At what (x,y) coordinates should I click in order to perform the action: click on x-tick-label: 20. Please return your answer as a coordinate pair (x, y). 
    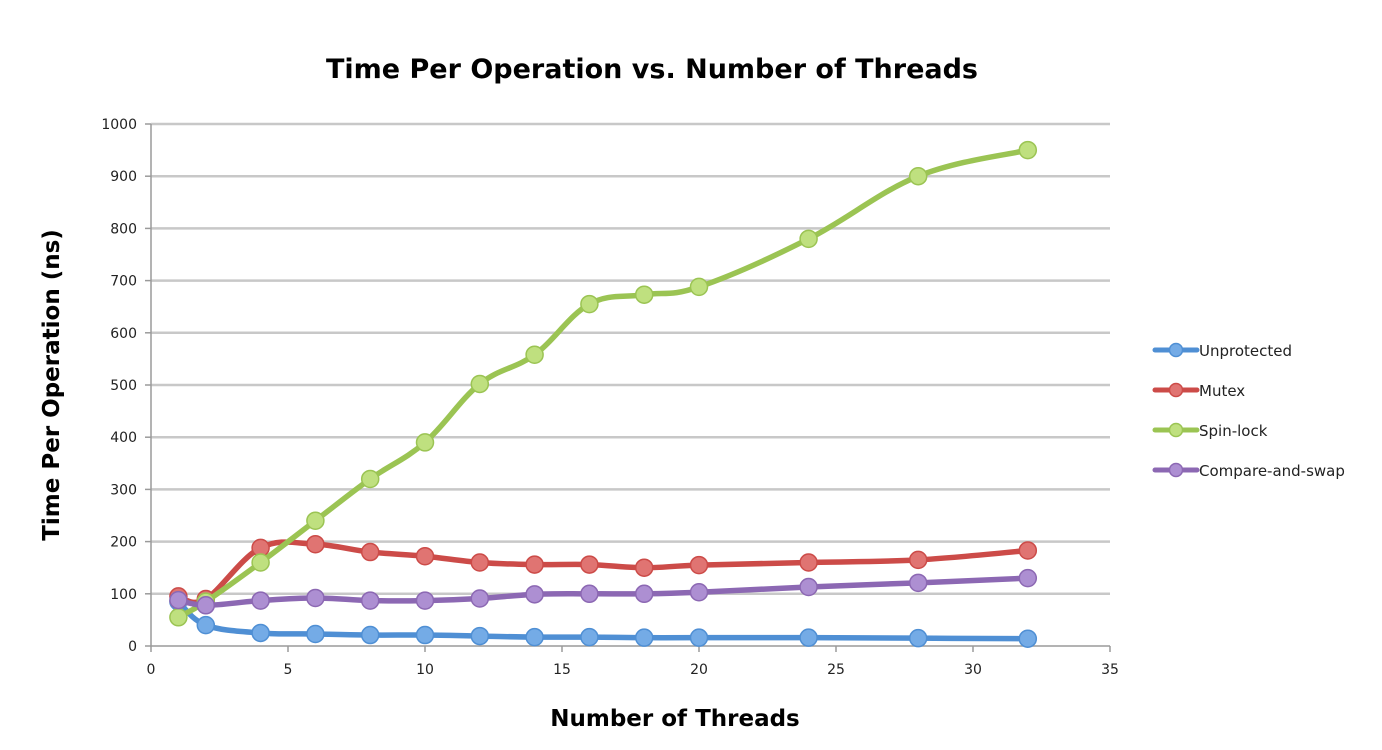
    Looking at the image, I should click on (699, 670).